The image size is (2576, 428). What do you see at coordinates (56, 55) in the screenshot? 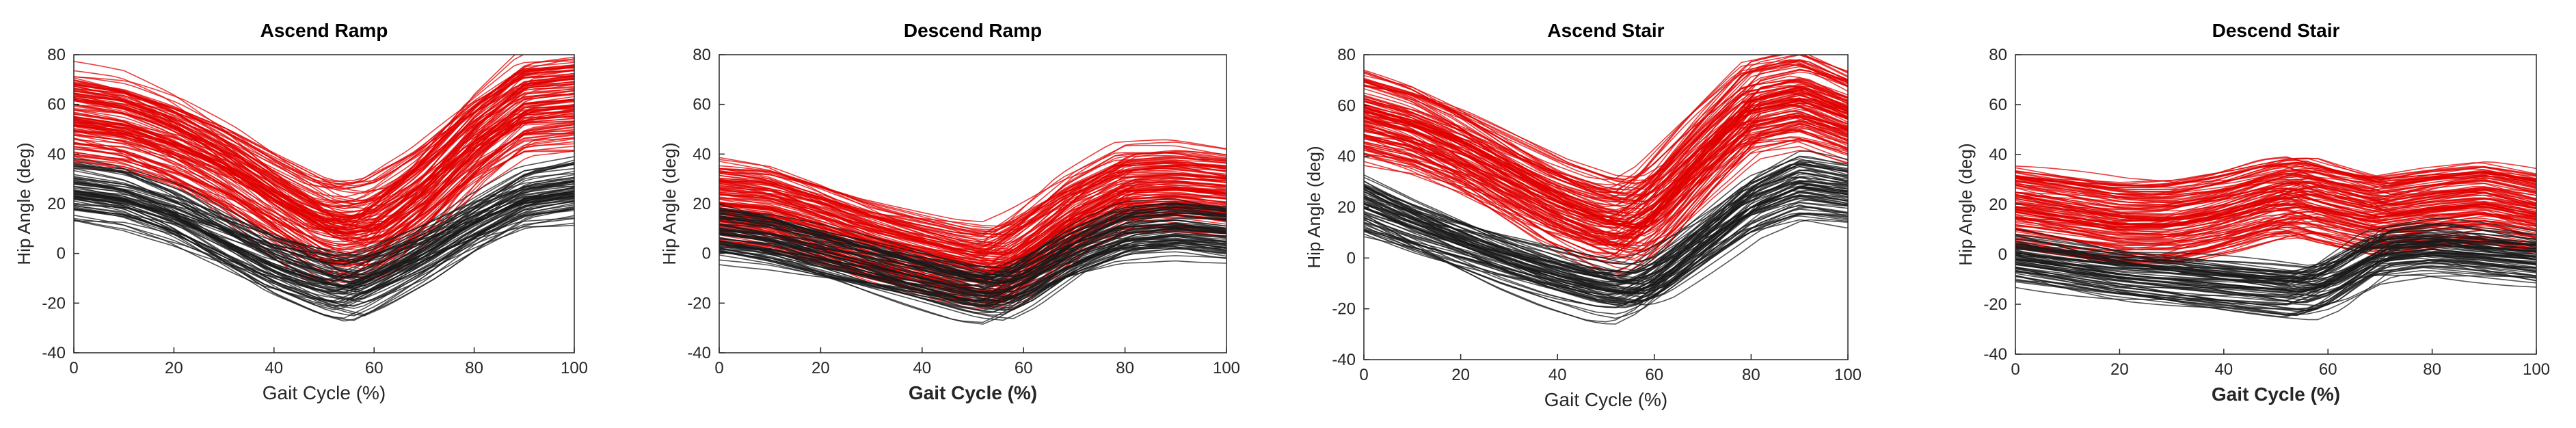
I see `y-tick-label: 80` at bounding box center [56, 55].